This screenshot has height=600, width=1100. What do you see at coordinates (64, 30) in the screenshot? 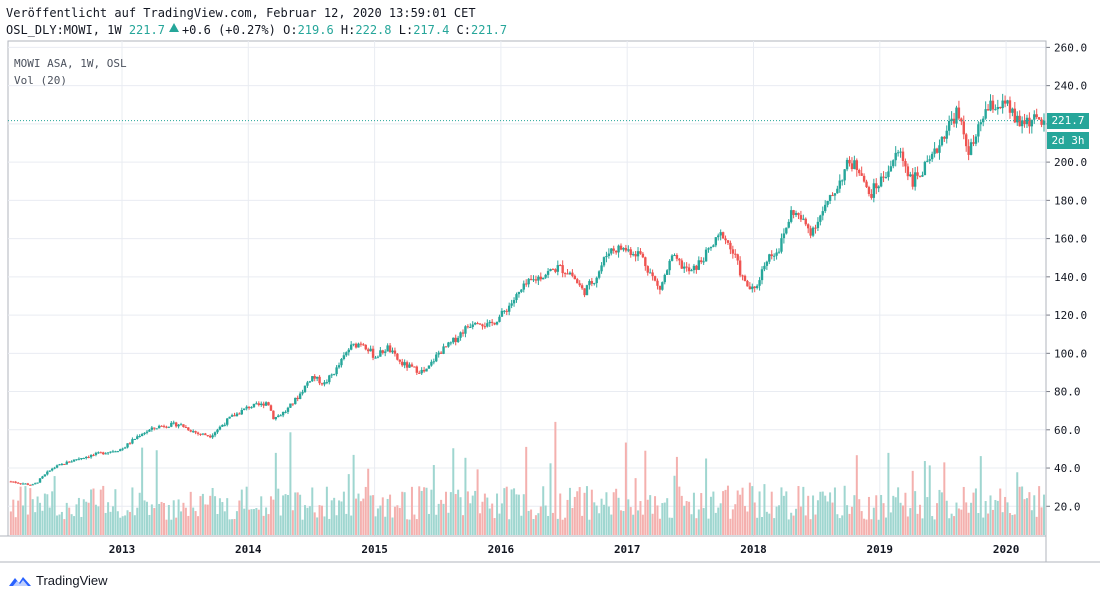
I see `symbol-label: OSL_DLY:MOWI, 1W` at bounding box center [64, 30].